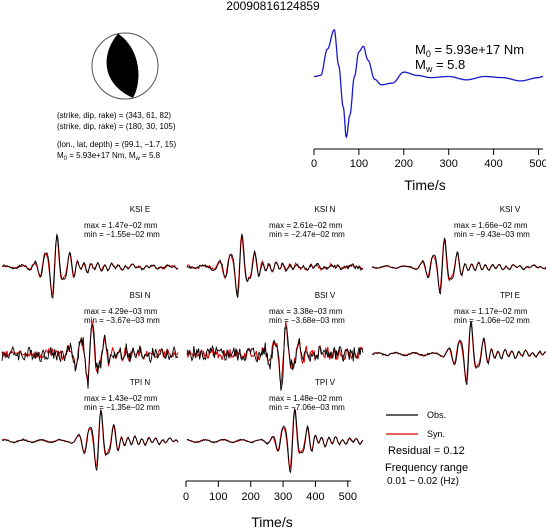  What do you see at coordinates (491, 311) in the screenshot?
I see `station-max: max = 1.17e−02 mm` at bounding box center [491, 311].